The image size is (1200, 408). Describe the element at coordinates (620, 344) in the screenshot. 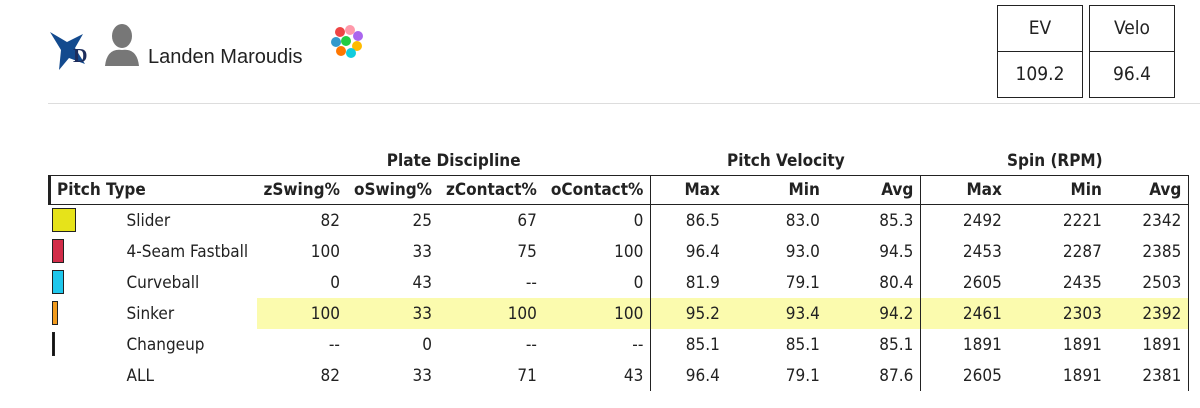

I see `table-row: Changeup -- 0 -- -- 85.1 85.1 85.1 1891 1891 1891` at that location.